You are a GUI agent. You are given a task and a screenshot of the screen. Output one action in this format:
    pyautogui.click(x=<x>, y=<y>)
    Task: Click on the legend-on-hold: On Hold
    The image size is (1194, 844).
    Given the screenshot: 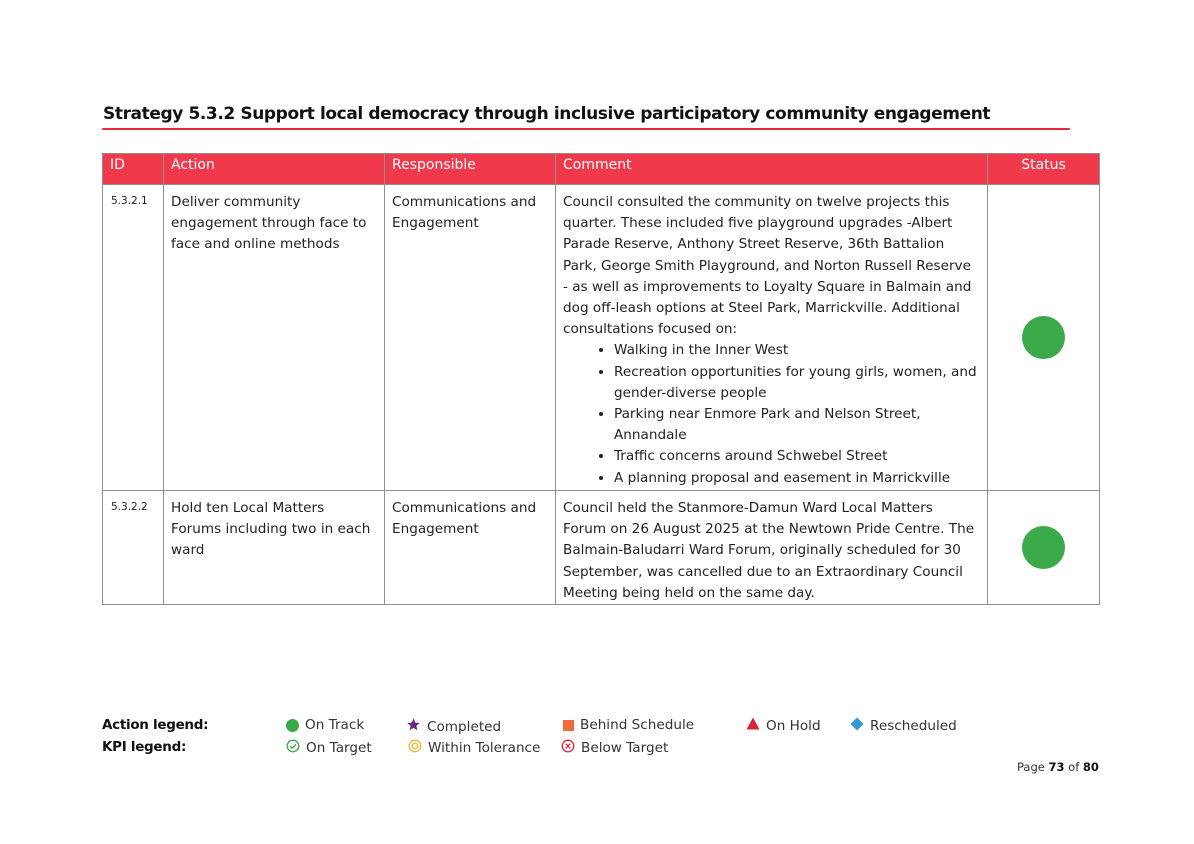 What is the action you would take?
    pyautogui.click(x=783, y=725)
    